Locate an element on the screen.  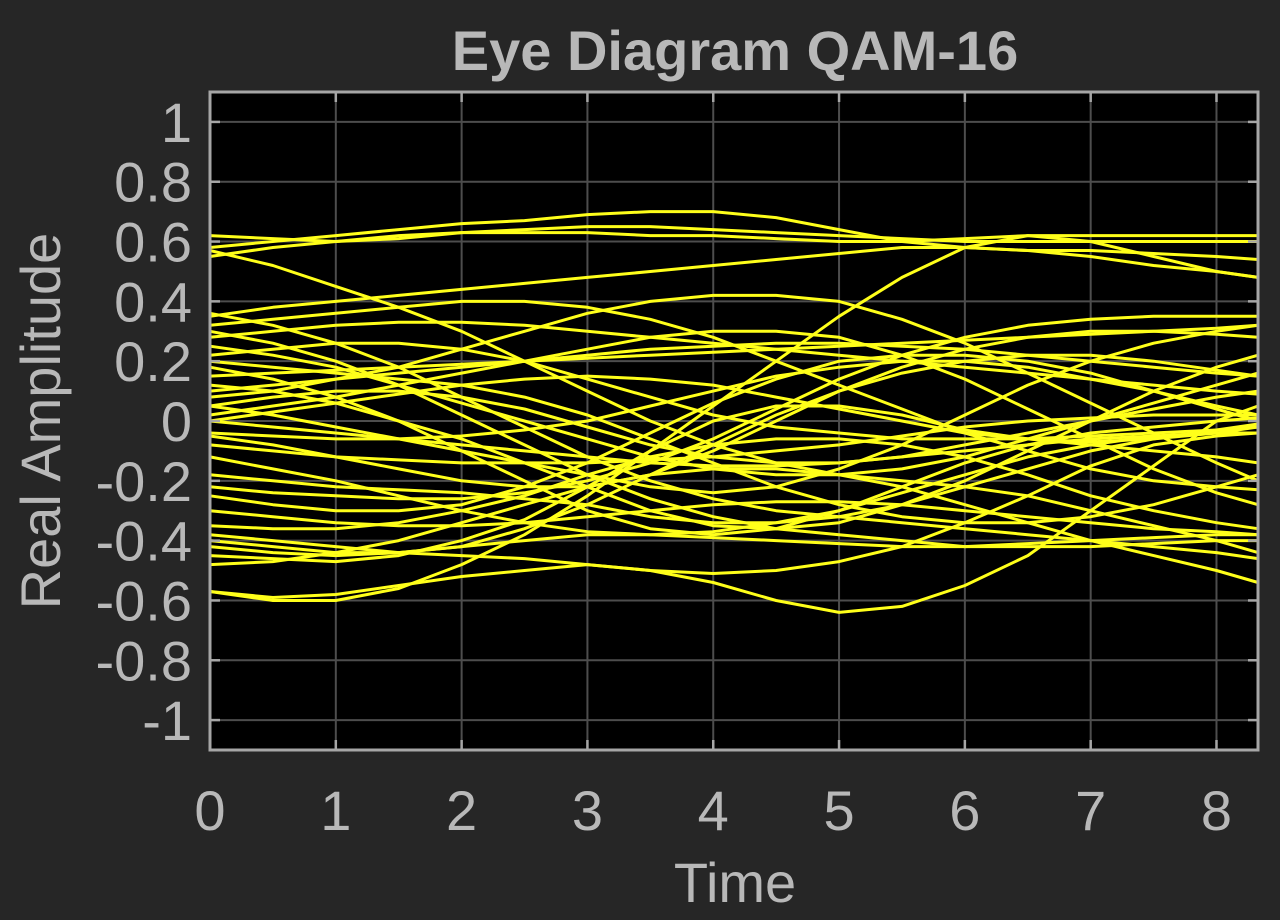
y-tick-label: 1 is located at coordinates (176, 122).